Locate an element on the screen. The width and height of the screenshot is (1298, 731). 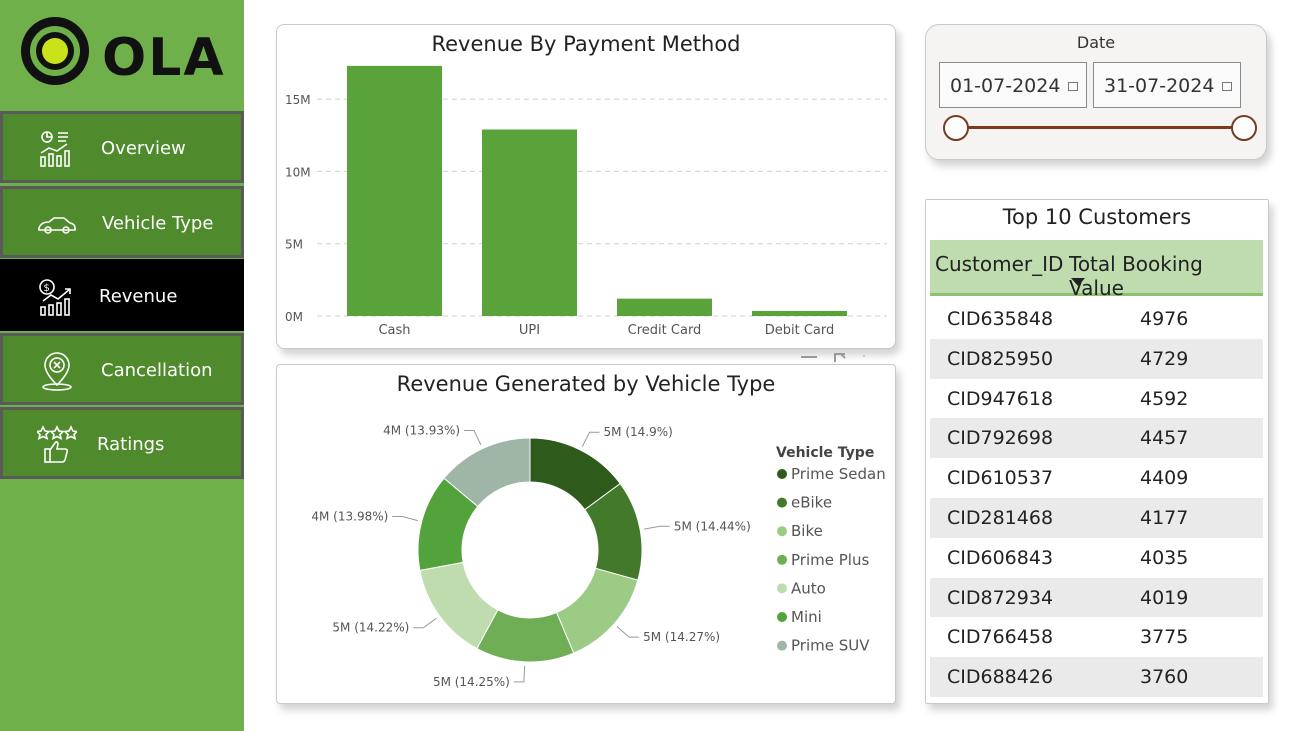
end-date-value: 31-07-2024 is located at coordinates (1159, 86).